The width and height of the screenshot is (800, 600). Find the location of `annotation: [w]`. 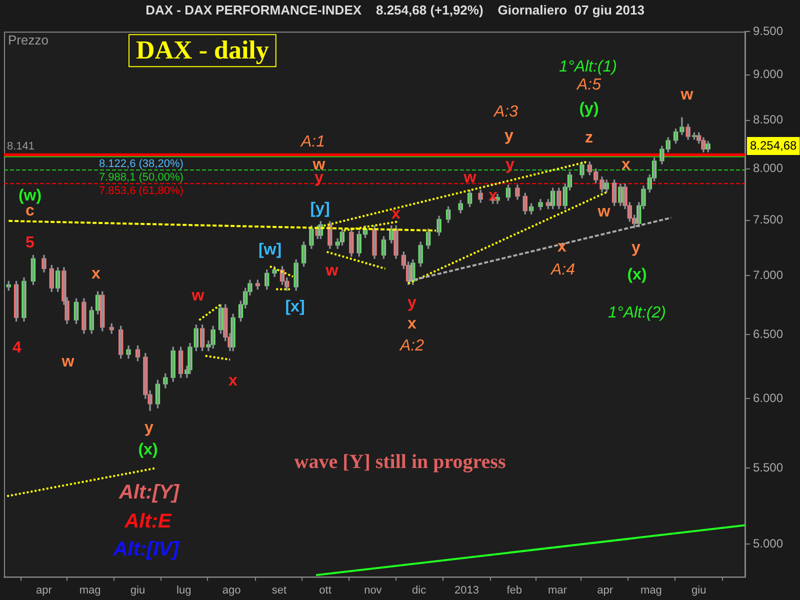

annotation: [w] is located at coordinates (270, 249).